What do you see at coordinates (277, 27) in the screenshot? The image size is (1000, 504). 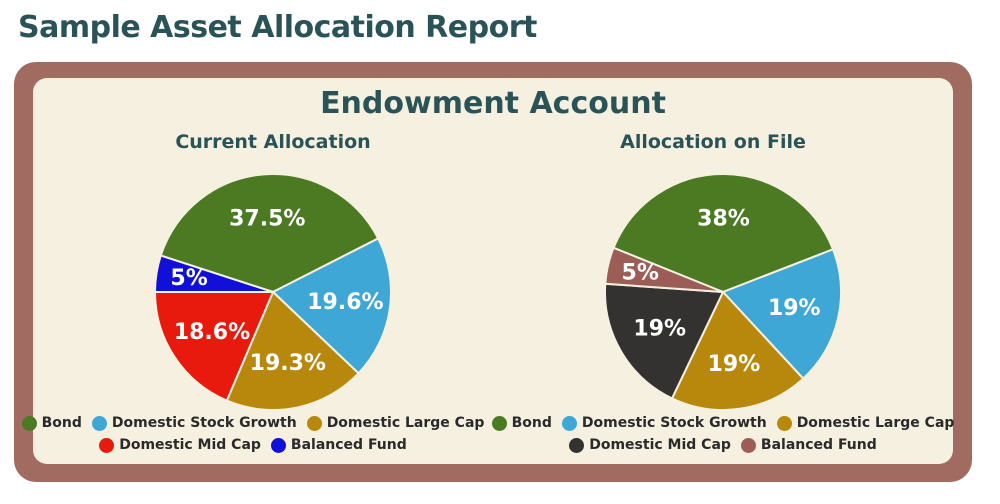 I see `page-title: Sample Asset Allocation Report` at bounding box center [277, 27].